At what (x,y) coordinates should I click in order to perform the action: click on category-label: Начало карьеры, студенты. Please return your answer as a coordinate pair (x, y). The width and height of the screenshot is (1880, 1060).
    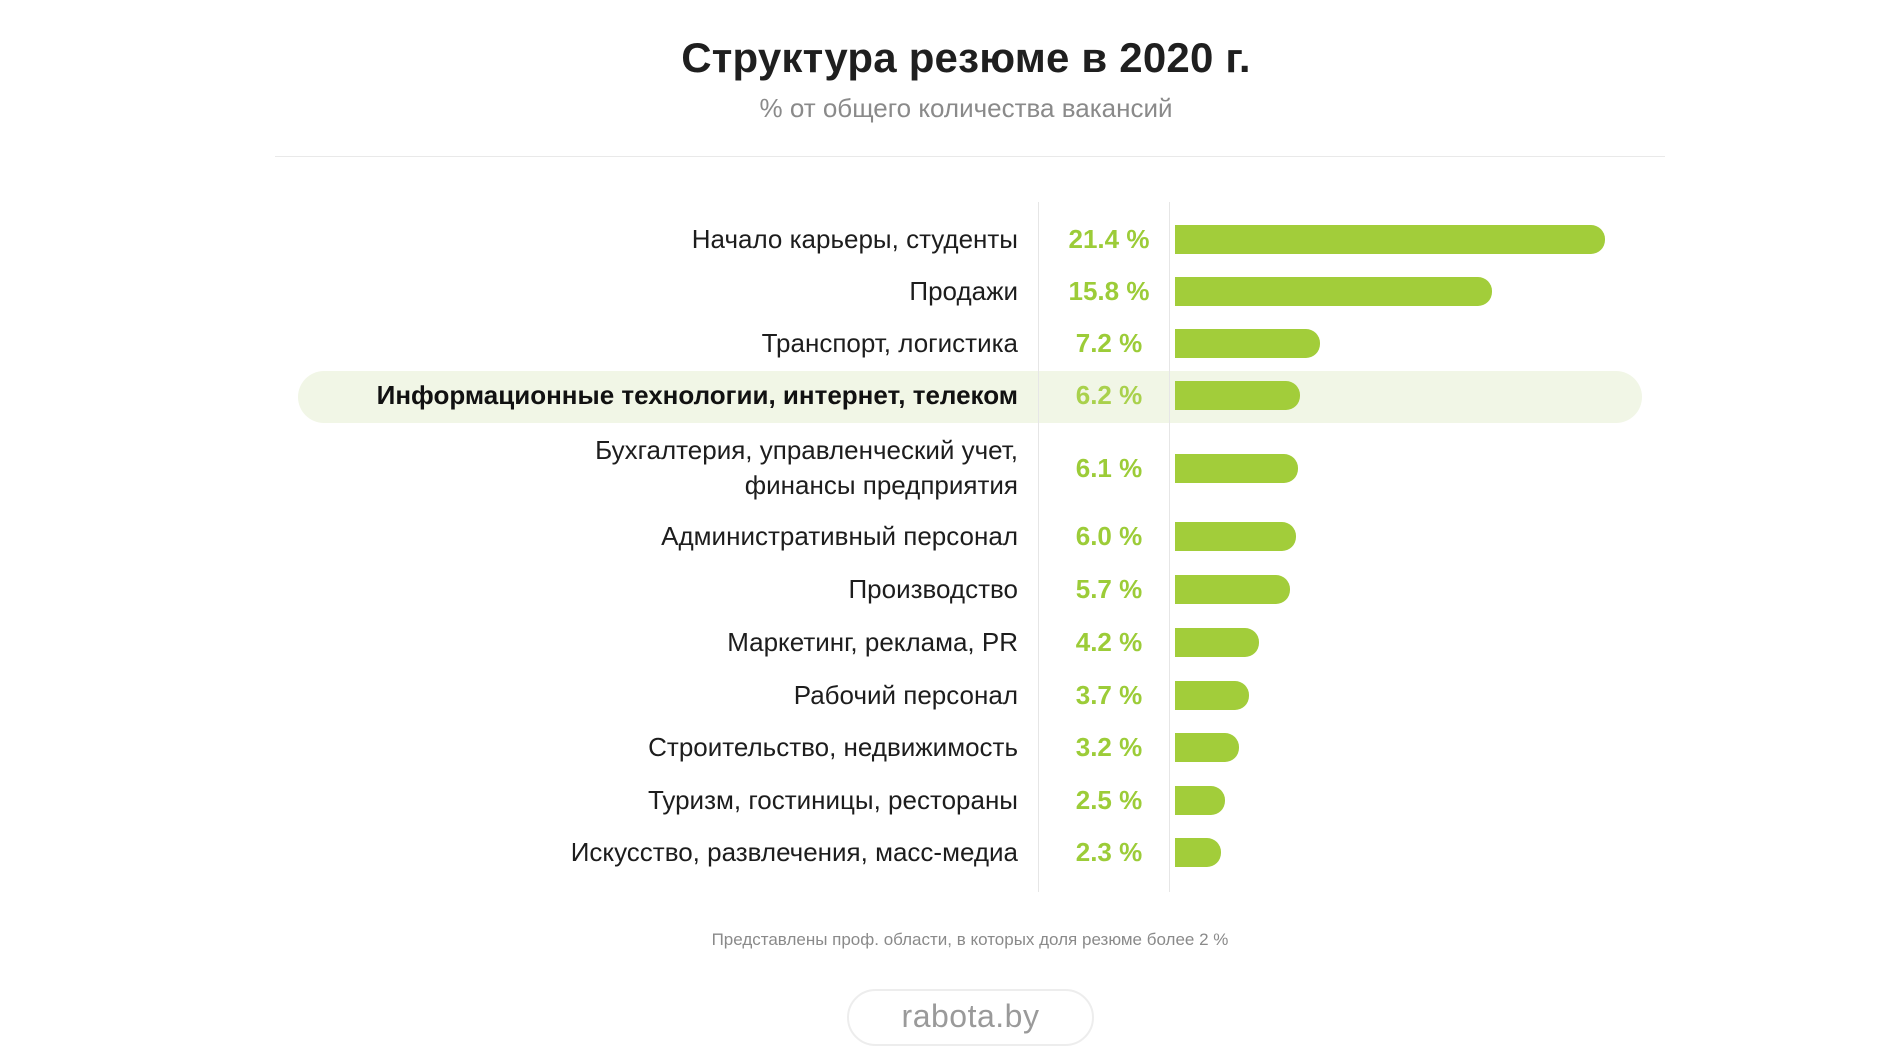
    Looking at the image, I should click on (855, 239).